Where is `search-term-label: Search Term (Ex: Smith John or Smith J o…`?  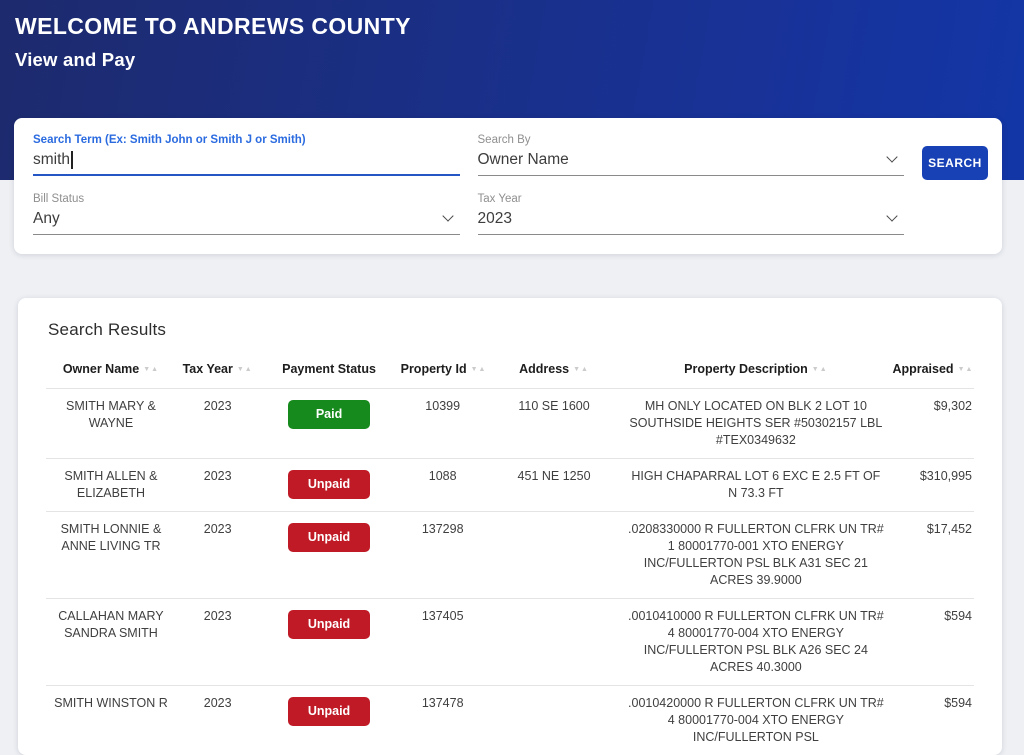 search-term-label: Search Term (Ex: Smith John or Smith J o… is located at coordinates (246, 140).